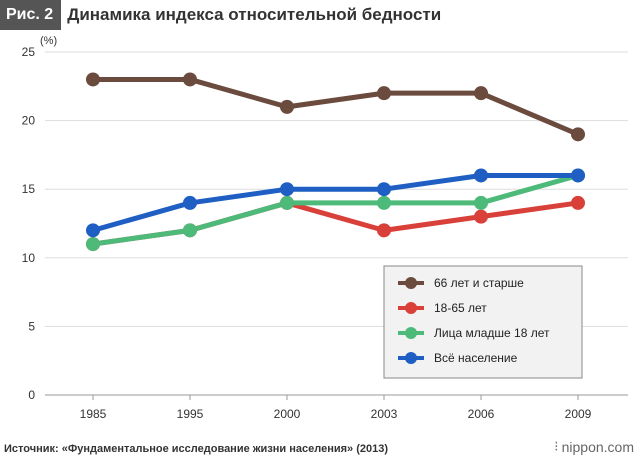 The height and width of the screenshot is (460, 640). I want to click on y-axis-label: (%), so click(48, 41).